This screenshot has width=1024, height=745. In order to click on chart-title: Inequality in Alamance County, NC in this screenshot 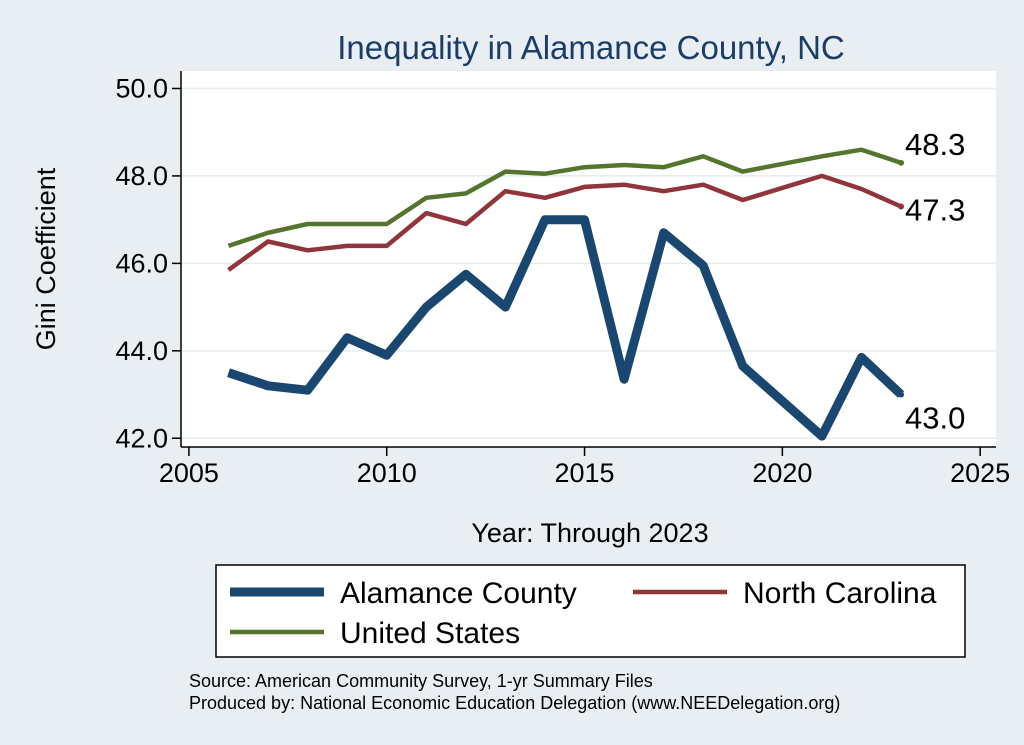, I will do `click(591, 47)`.